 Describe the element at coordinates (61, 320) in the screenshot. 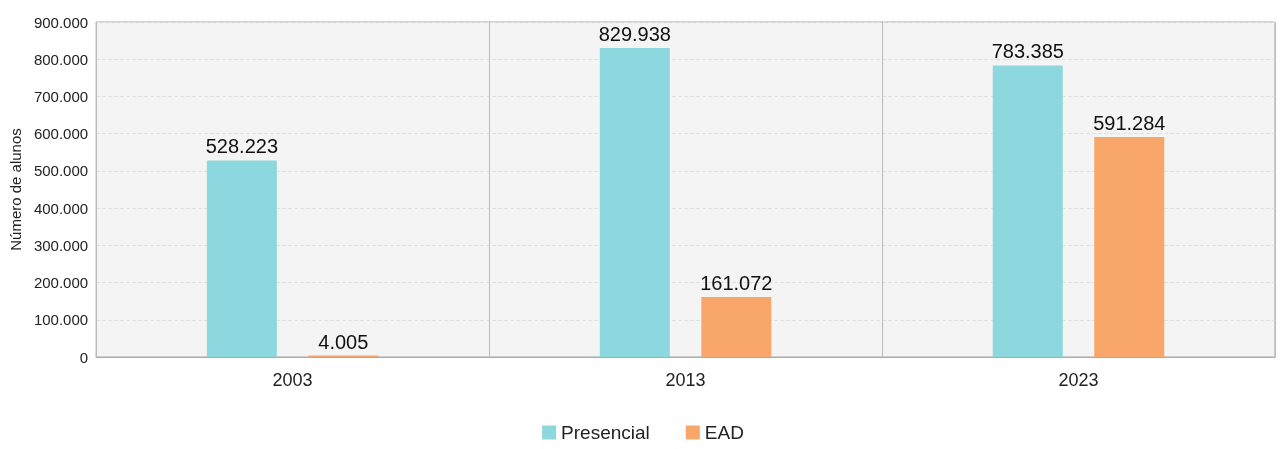

I see `y-tick-label: 100.000` at that location.